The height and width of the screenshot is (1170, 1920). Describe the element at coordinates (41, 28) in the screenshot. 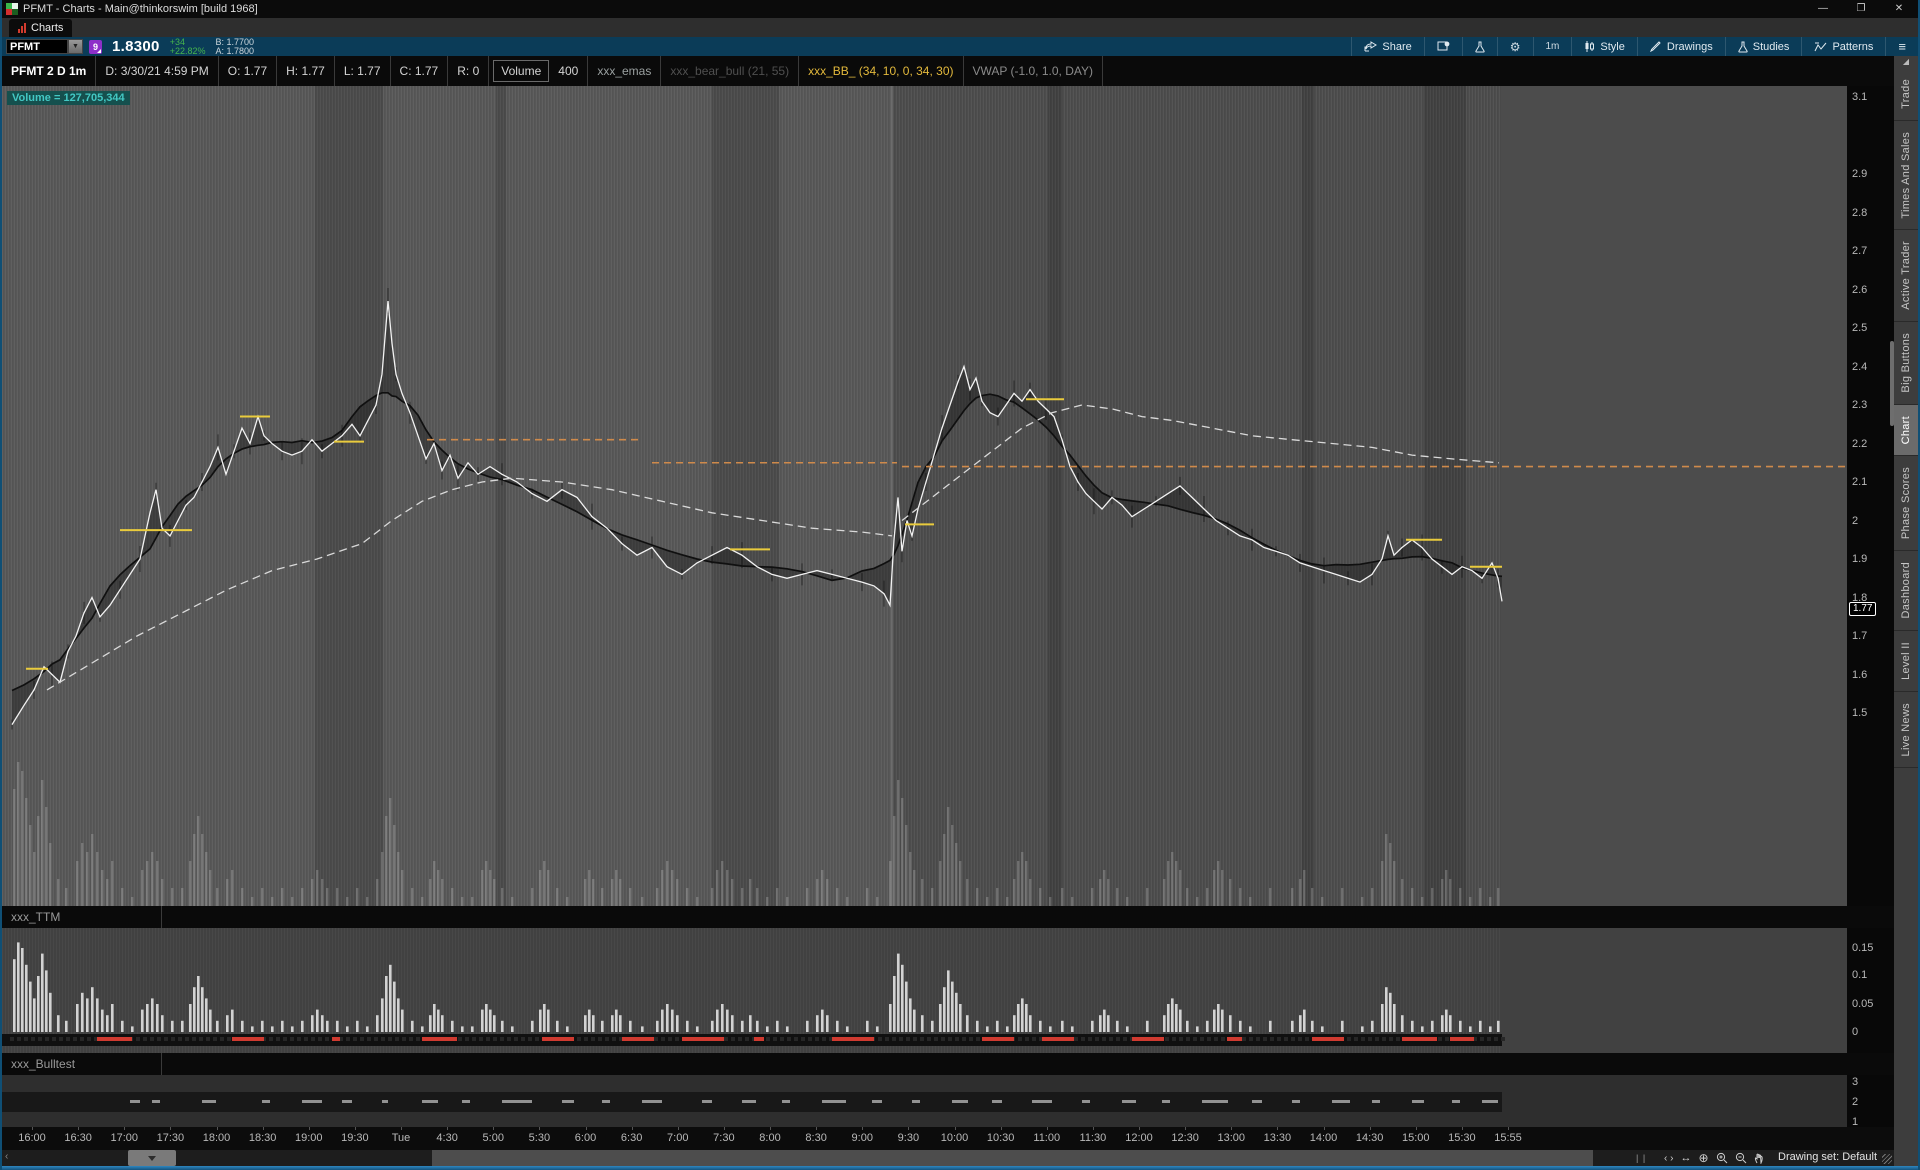

I see `tab-charts: Charts` at that location.